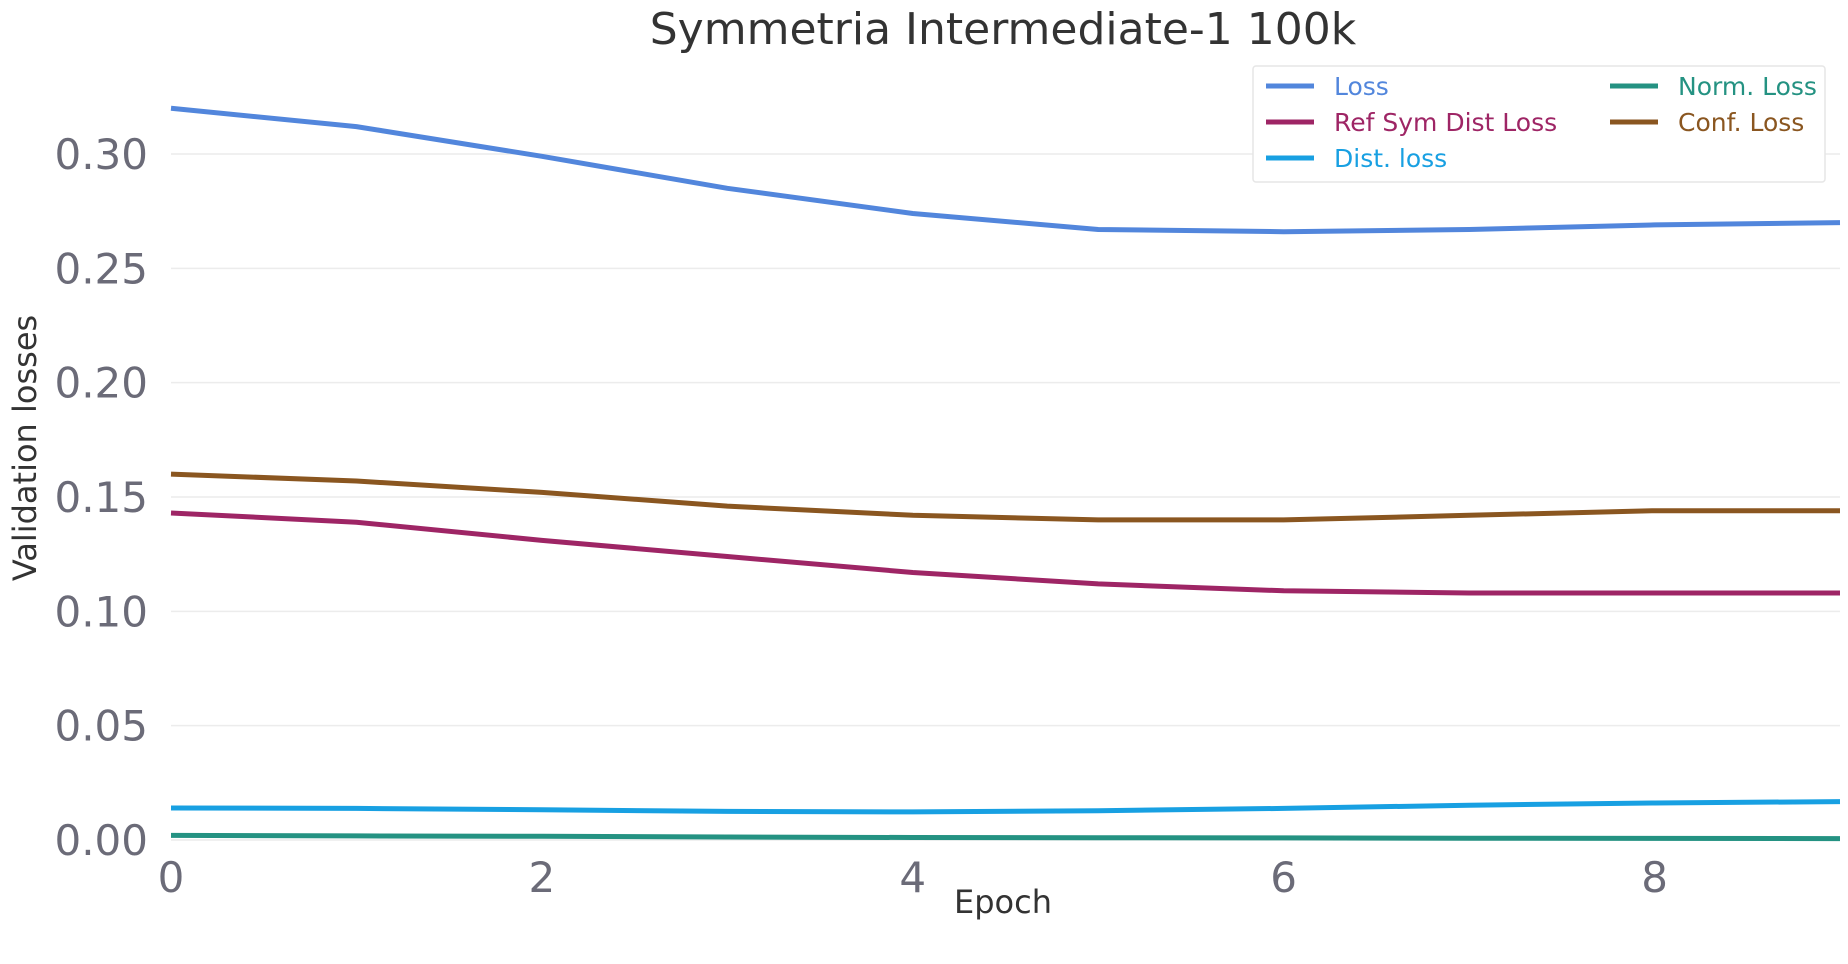 This screenshot has height=964, width=1848. Describe the element at coordinates (1005, 837) in the screenshot. I see `series-line-norm-loss` at that location.